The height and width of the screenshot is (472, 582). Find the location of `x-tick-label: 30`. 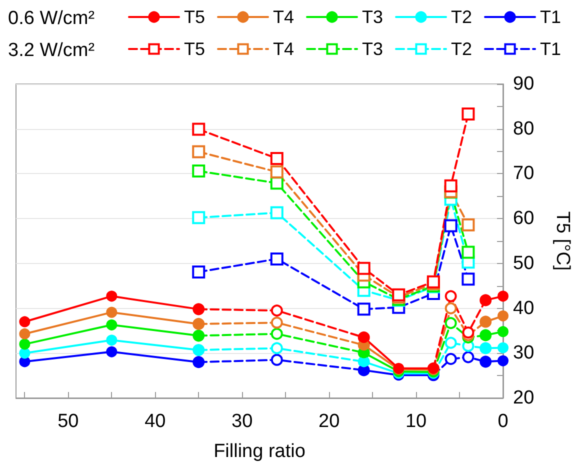

x-tick-label: 30 is located at coordinates (242, 421).